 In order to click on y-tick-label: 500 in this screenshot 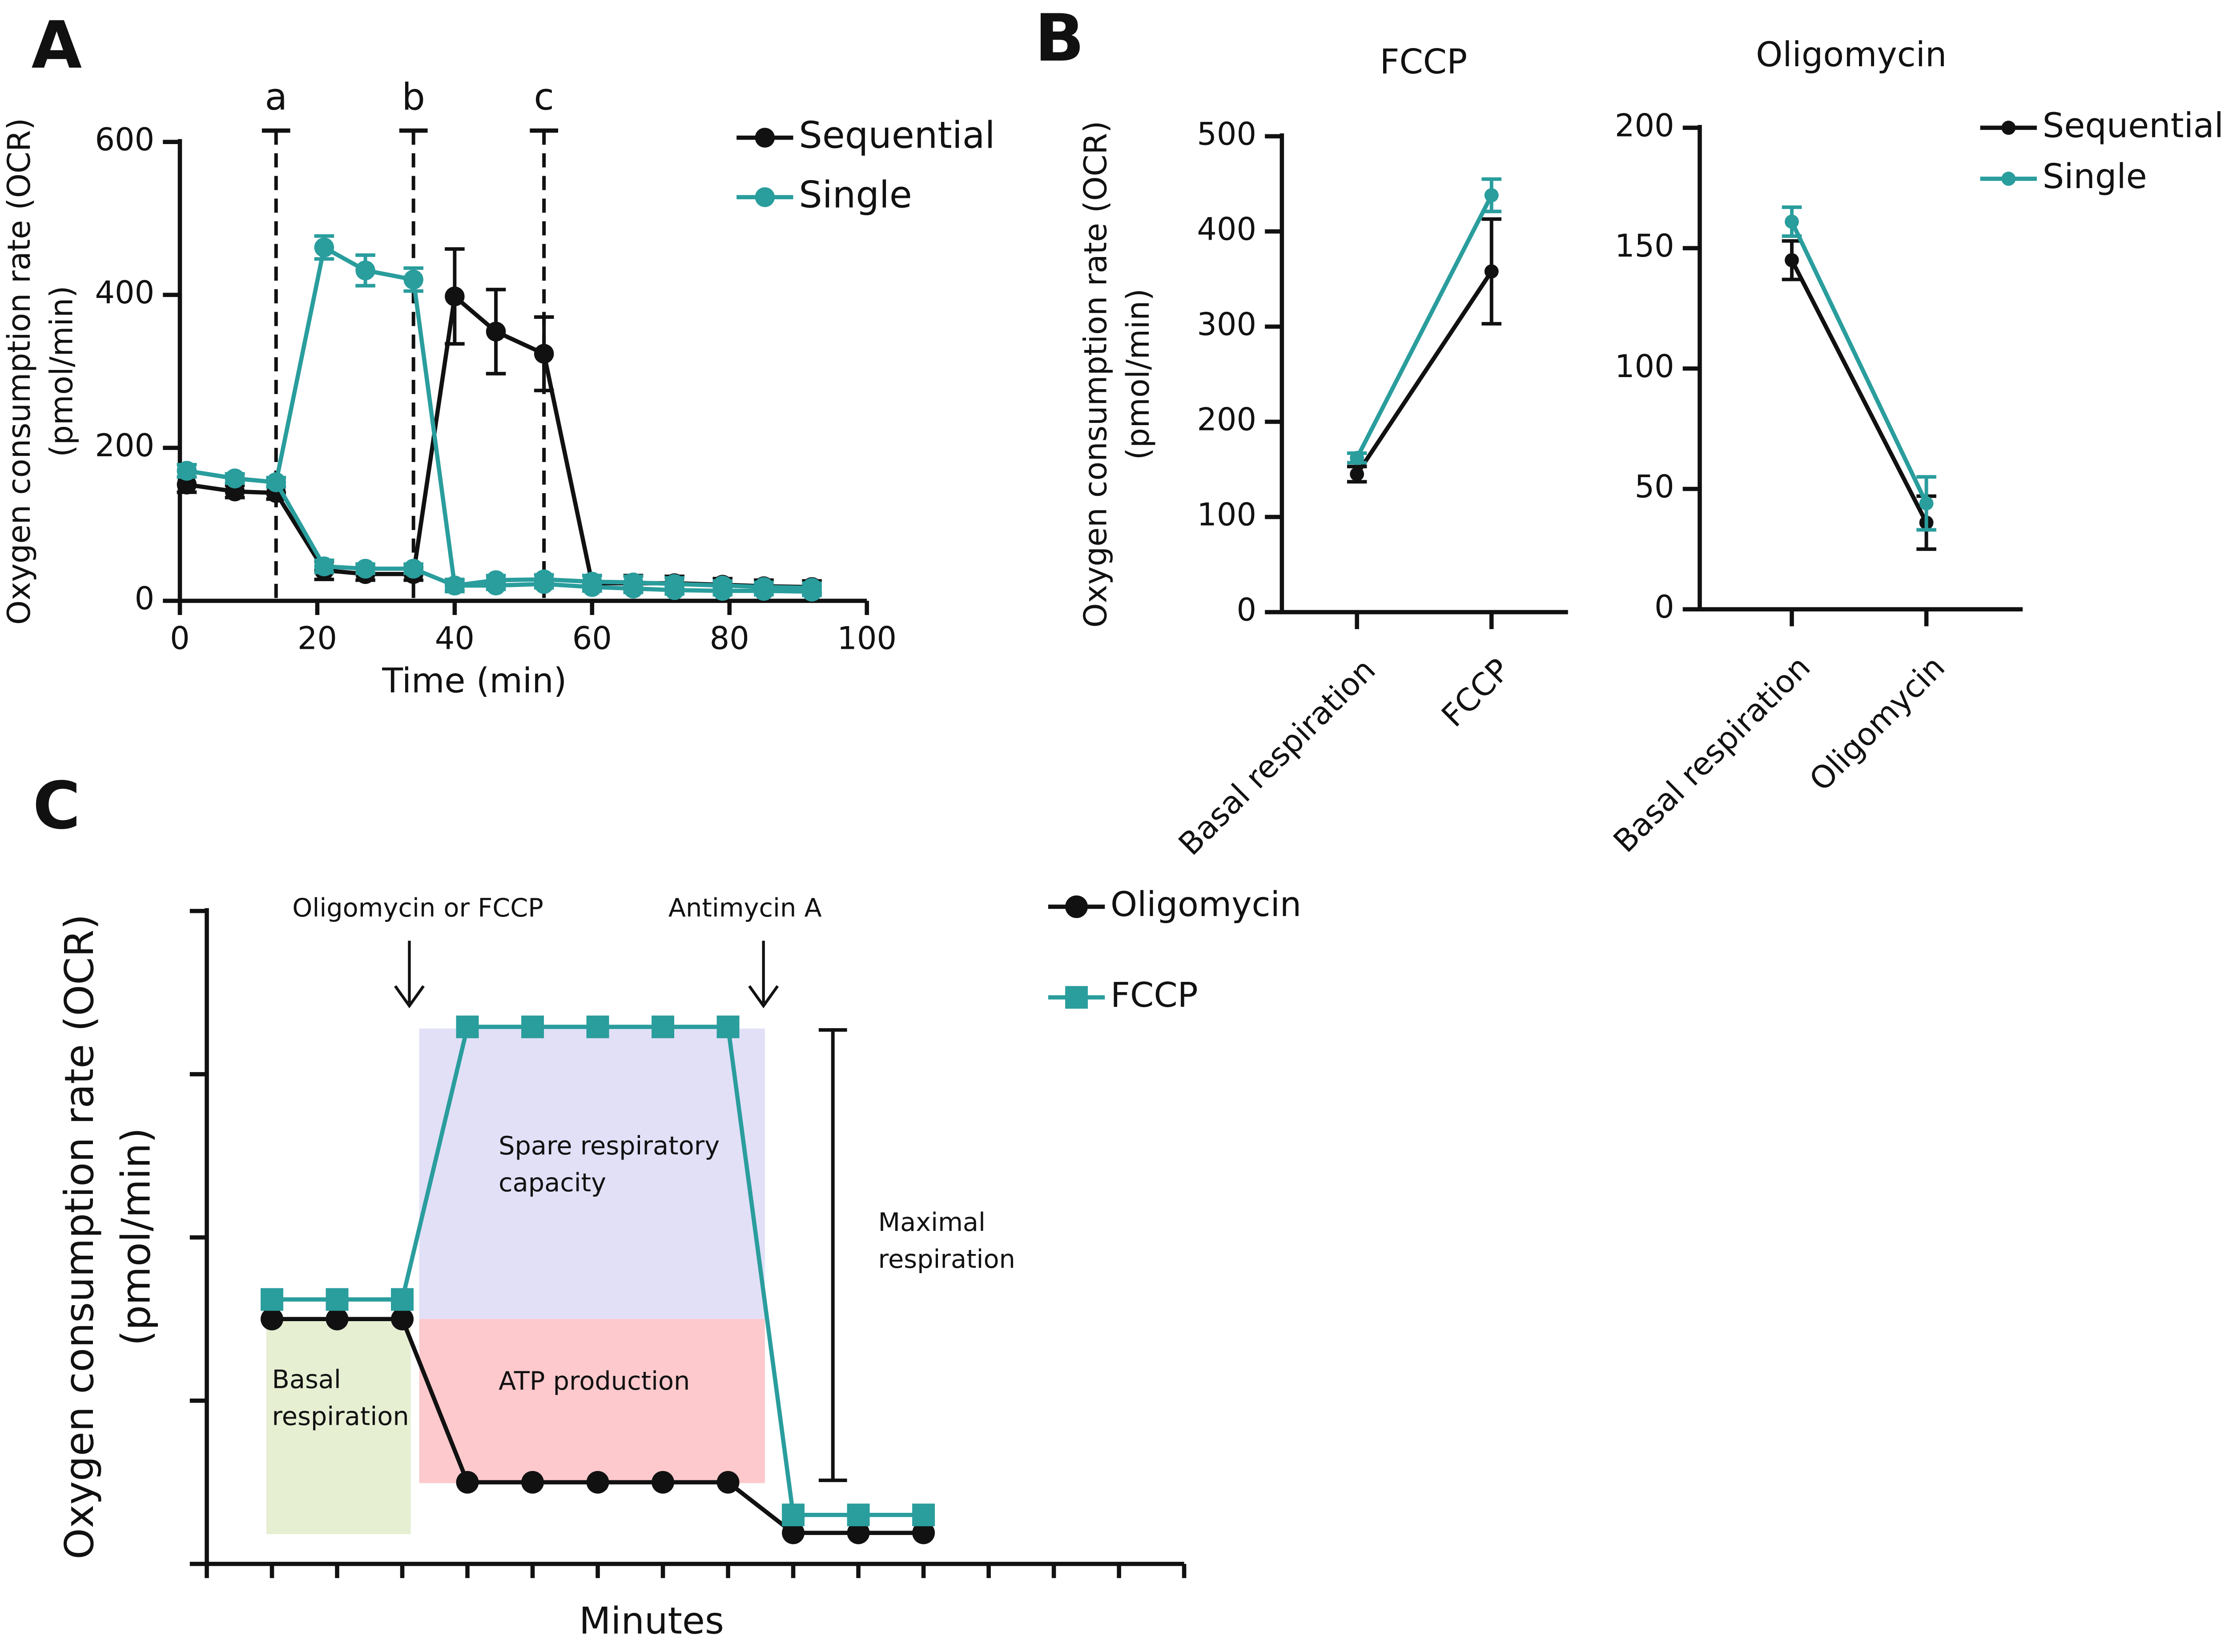, I will do `click(1227, 134)`.